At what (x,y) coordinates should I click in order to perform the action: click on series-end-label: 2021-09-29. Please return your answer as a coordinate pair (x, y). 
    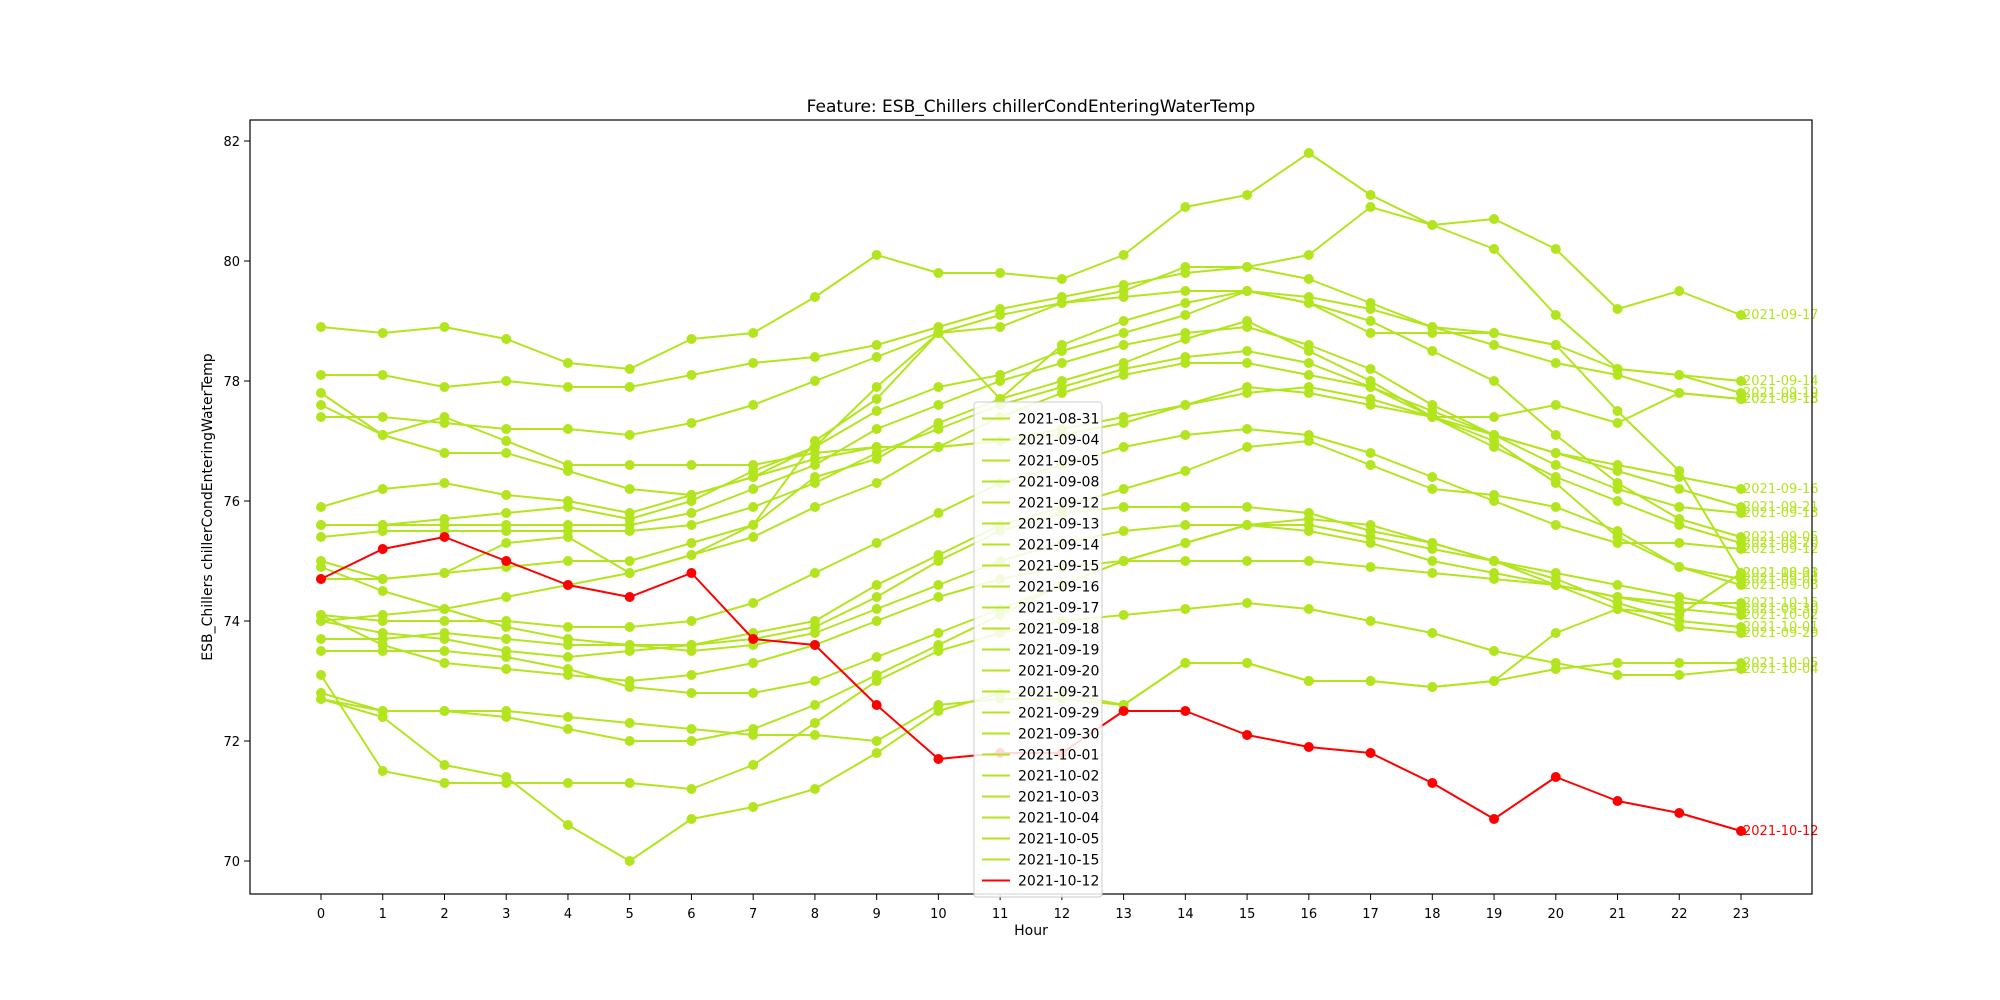
    Looking at the image, I should click on (1781, 633).